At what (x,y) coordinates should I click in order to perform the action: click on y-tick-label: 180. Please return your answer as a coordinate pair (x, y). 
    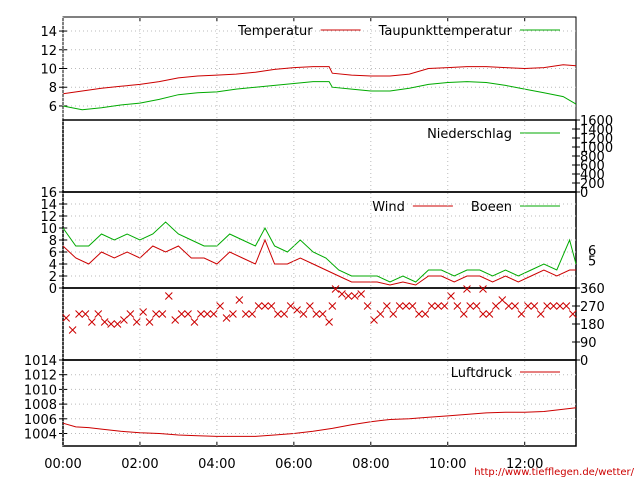
    Looking at the image, I should click on (592, 325).